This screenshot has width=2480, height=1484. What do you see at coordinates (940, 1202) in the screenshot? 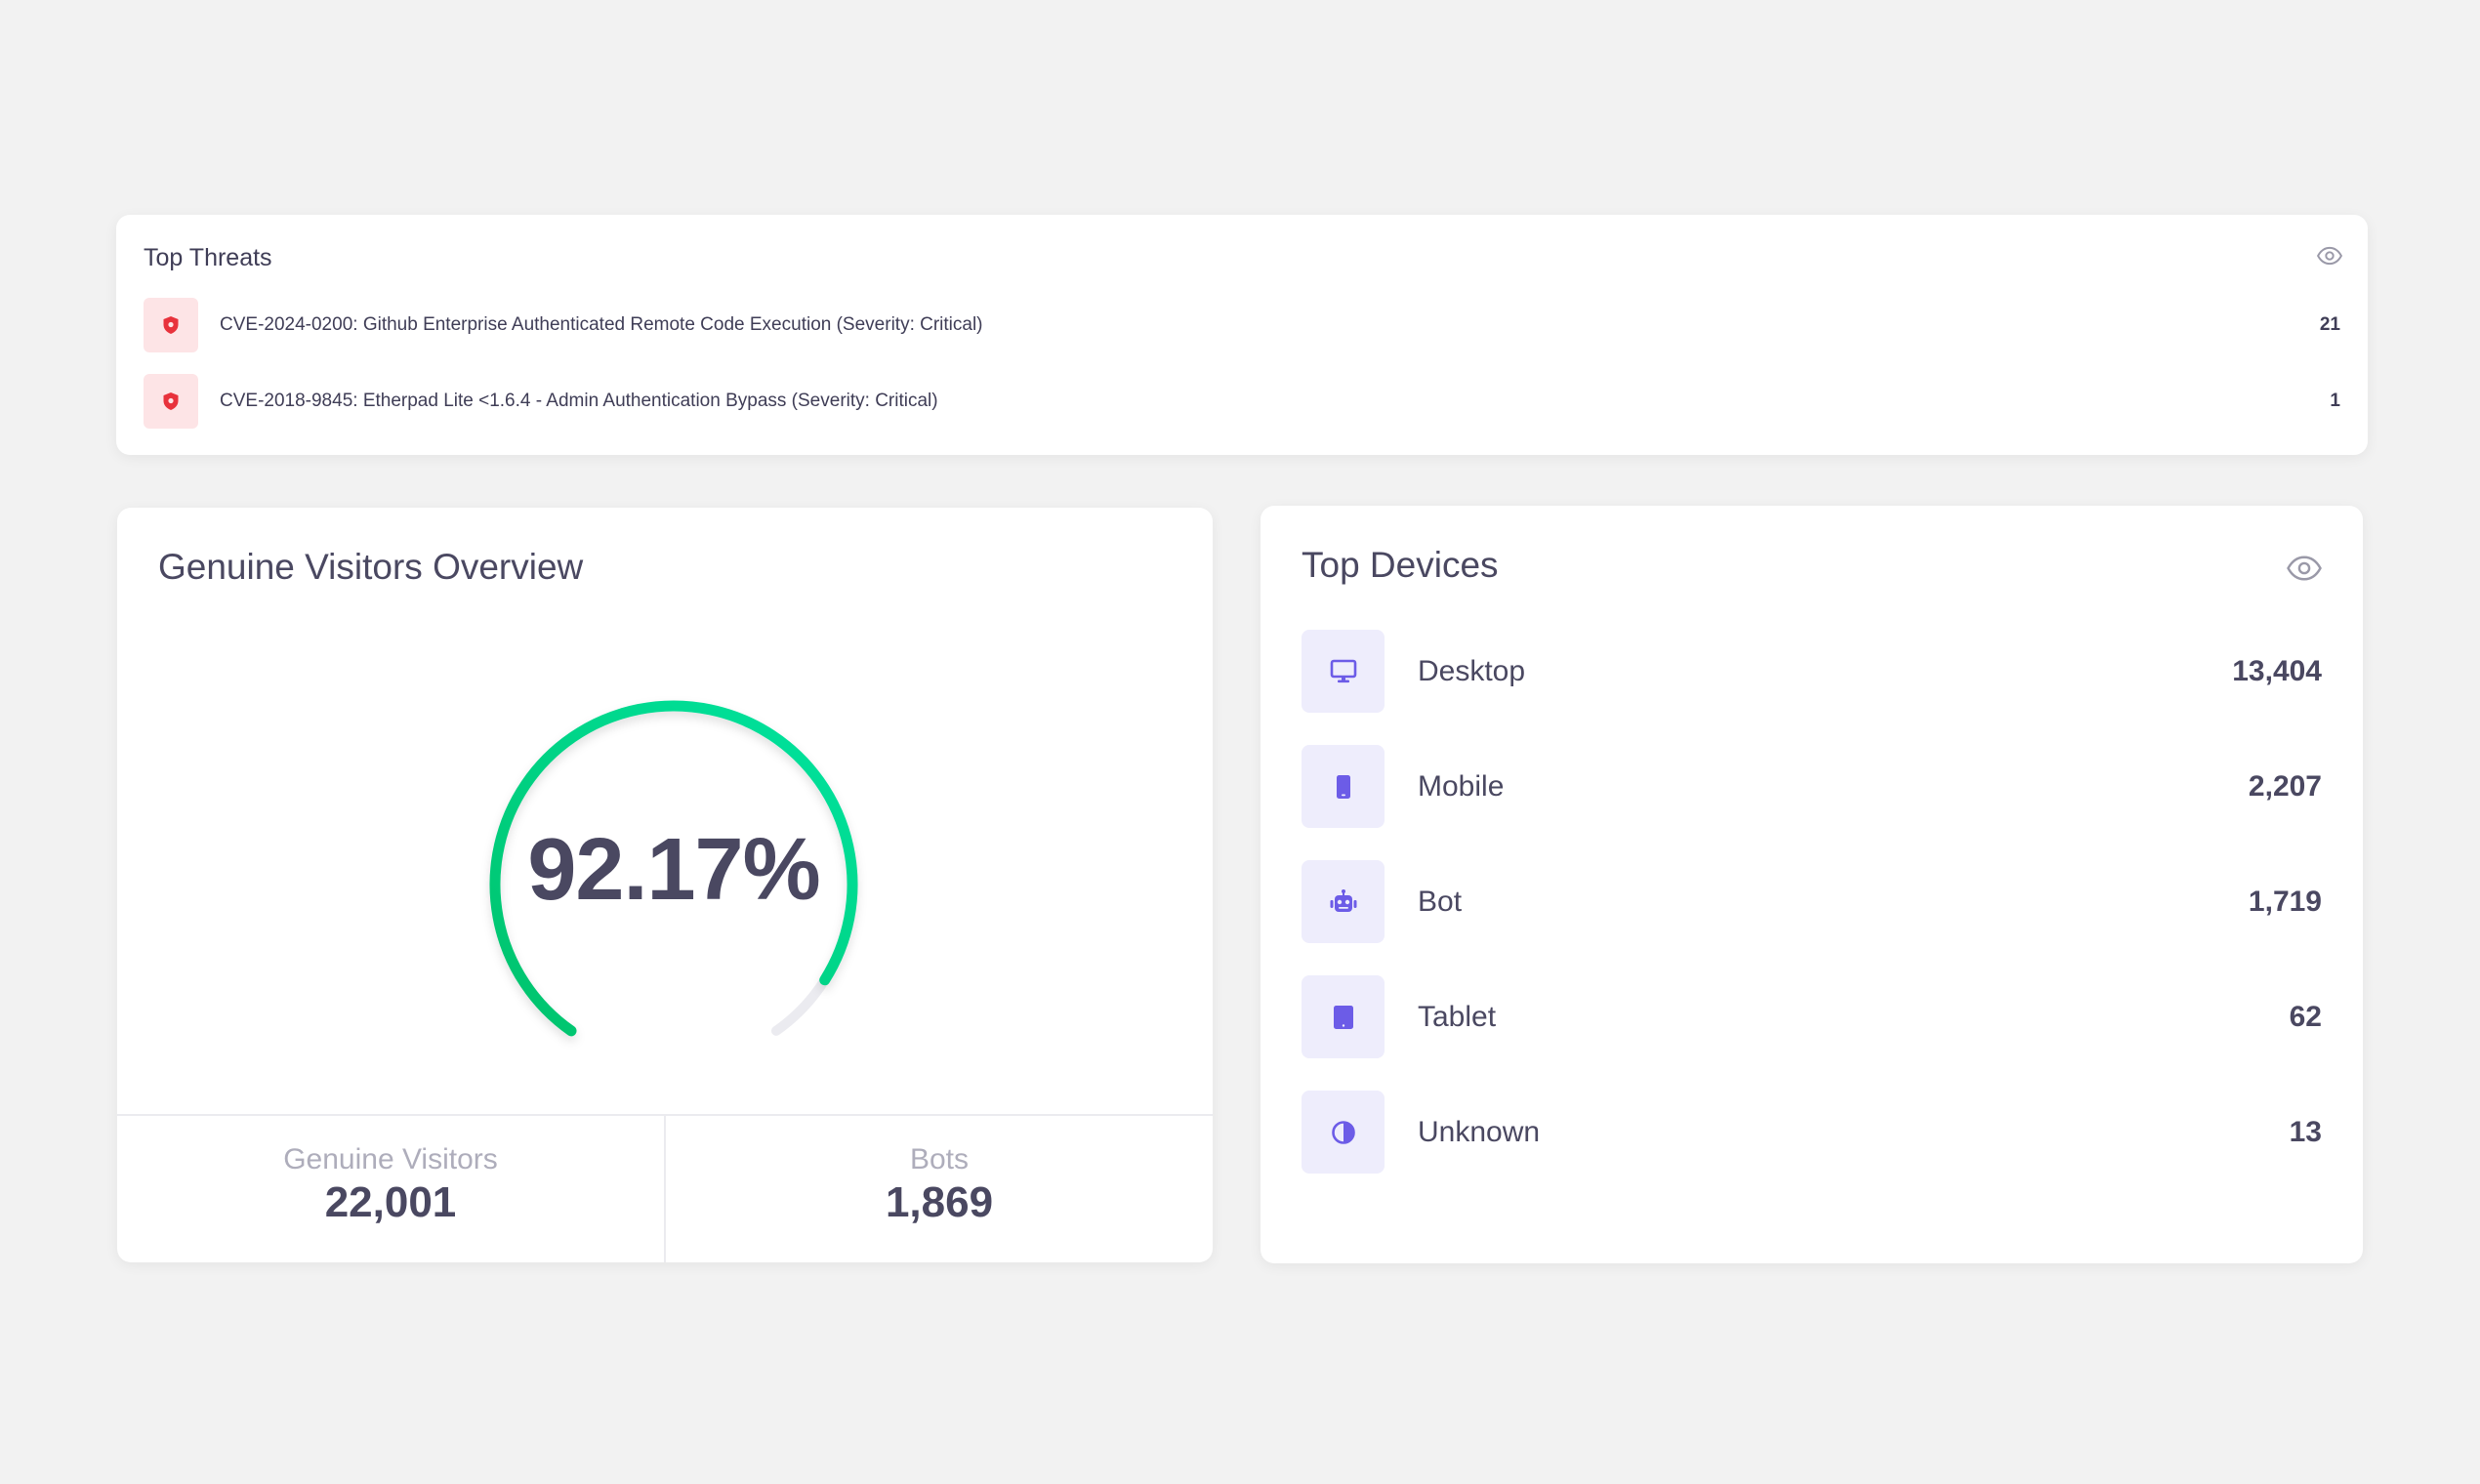
I see `bots-value: 1,869` at bounding box center [940, 1202].